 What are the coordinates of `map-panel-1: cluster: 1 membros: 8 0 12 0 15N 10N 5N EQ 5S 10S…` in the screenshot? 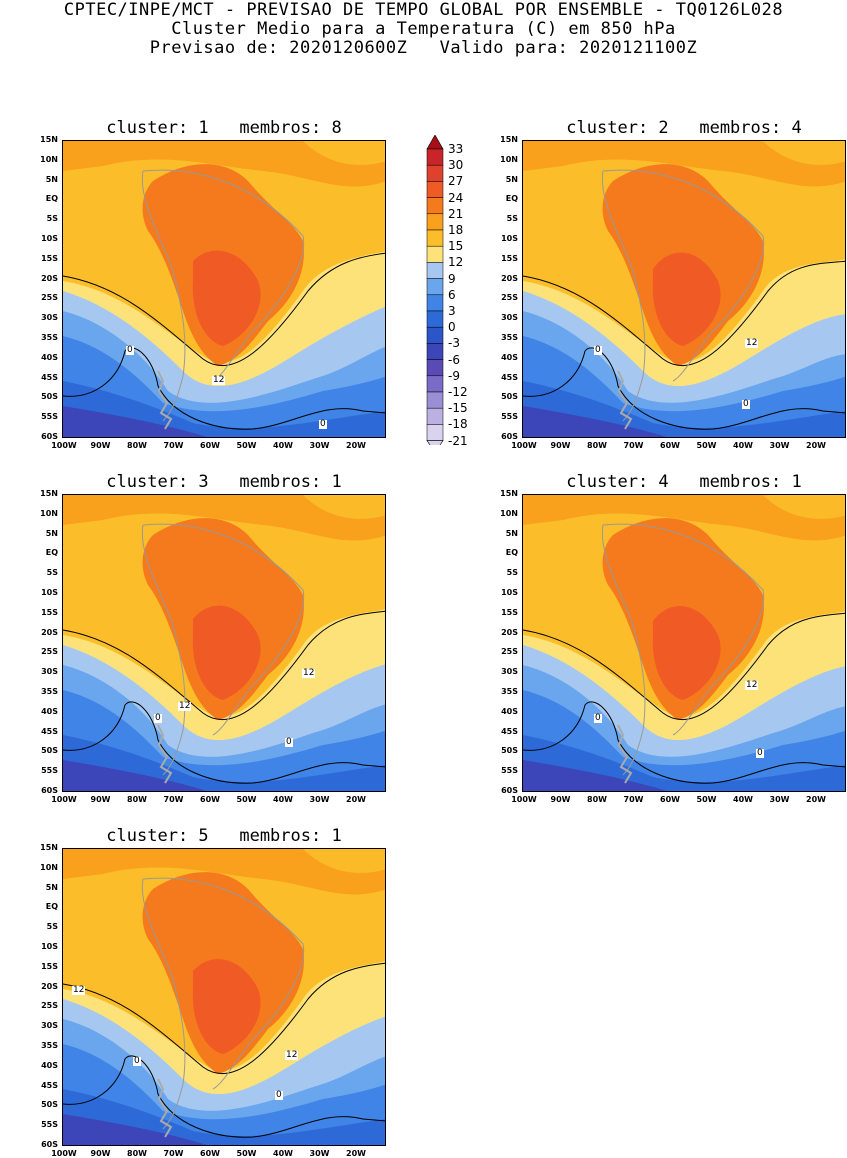 It's located at (213, 284).